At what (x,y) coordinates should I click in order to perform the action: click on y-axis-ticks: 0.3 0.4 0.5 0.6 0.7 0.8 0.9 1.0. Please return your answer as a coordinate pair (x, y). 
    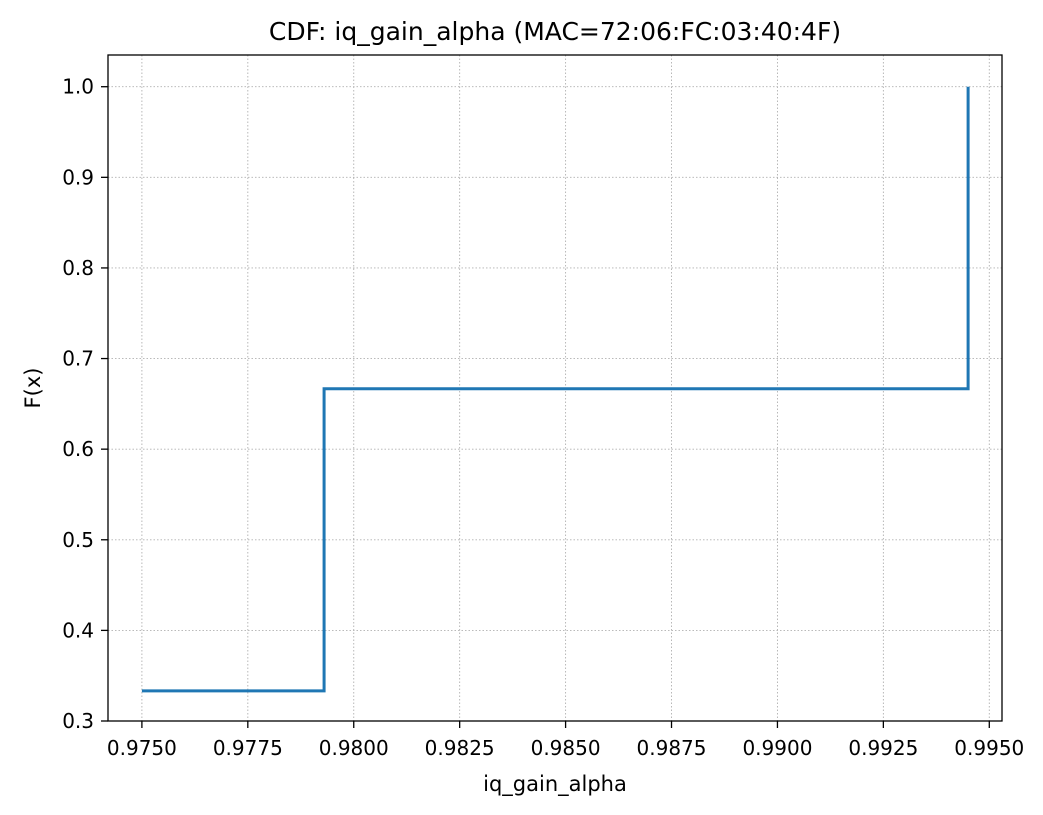
    Looking at the image, I should click on (85, 404).